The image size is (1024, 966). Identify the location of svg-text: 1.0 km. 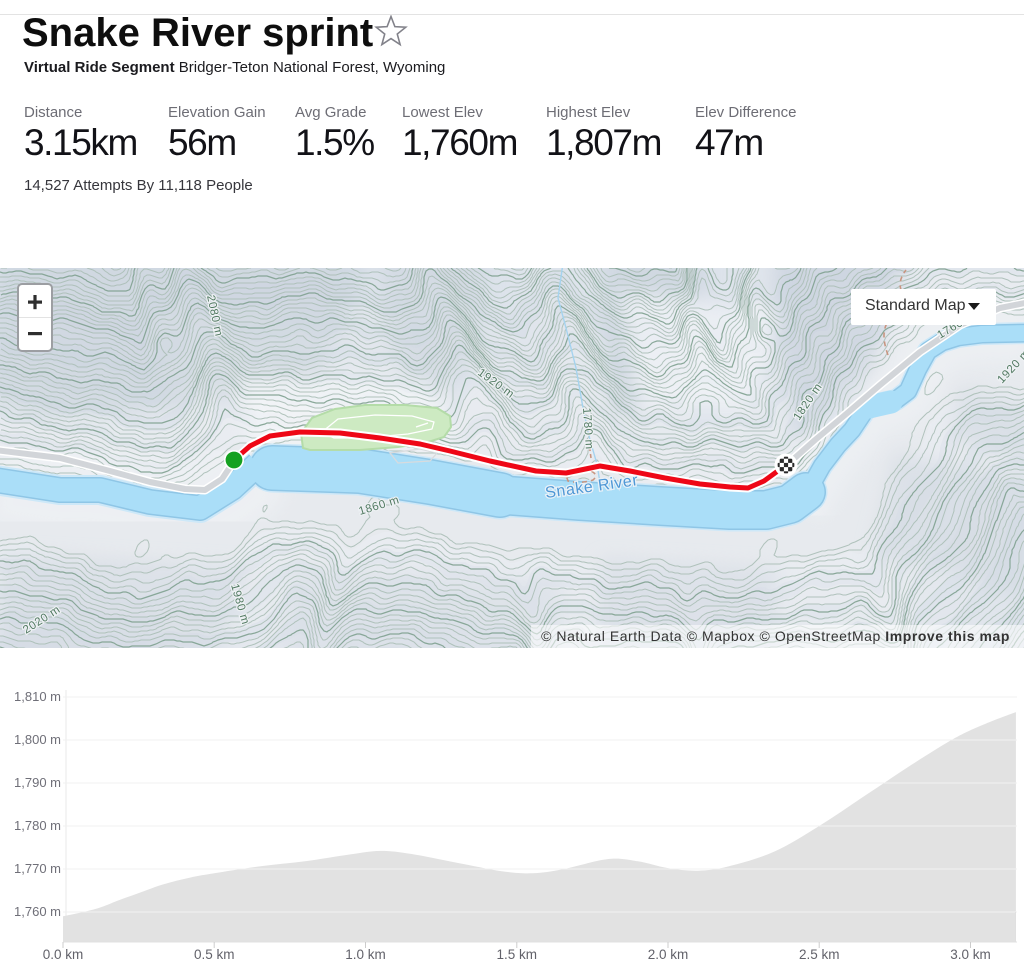
(365, 954).